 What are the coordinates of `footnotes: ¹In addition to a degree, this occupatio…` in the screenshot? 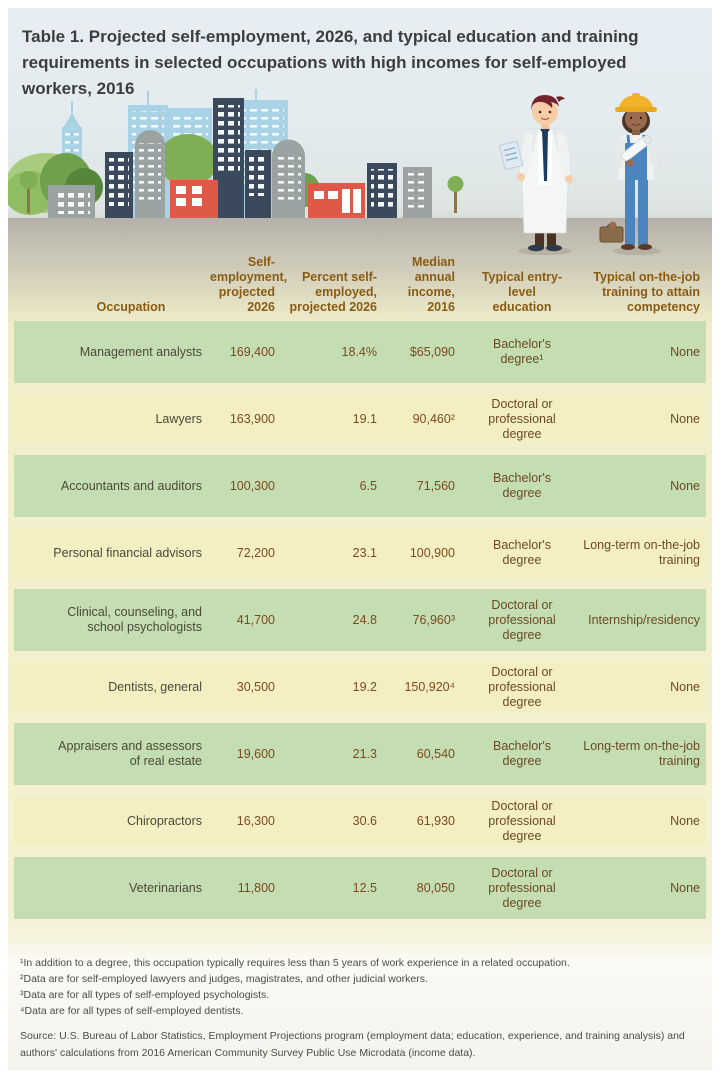 It's located at (360, 987).